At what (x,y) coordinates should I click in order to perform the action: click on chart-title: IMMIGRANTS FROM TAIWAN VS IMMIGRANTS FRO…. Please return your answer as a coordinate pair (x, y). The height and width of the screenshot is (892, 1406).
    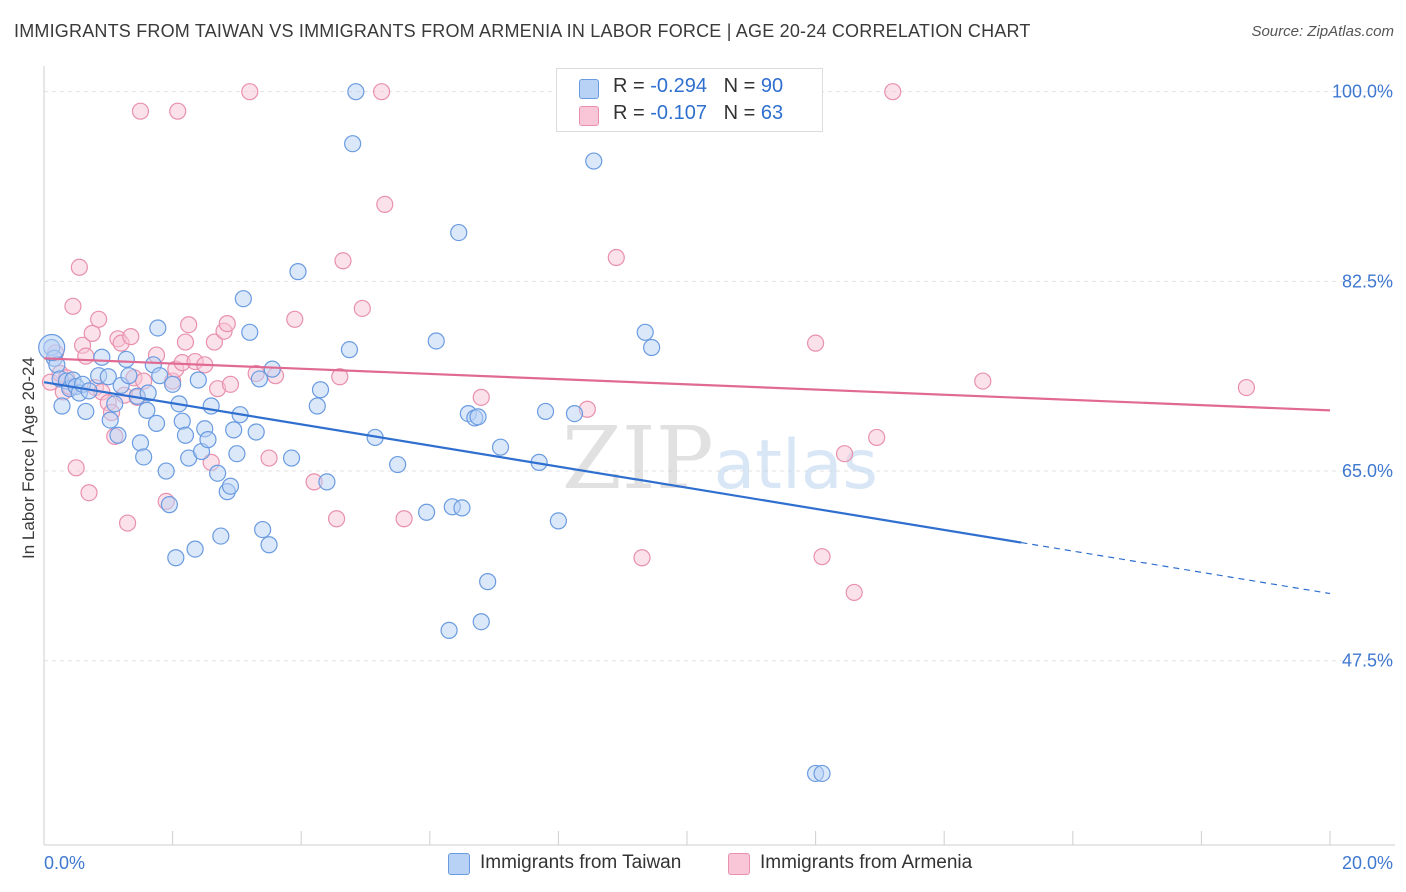
    Looking at the image, I should click on (522, 31).